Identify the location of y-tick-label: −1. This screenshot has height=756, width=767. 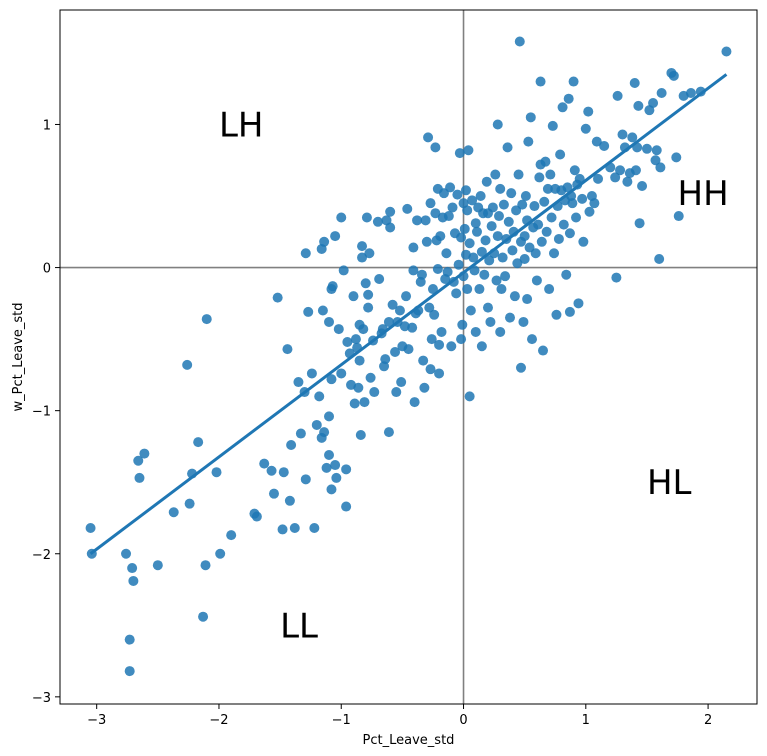
(41, 412).